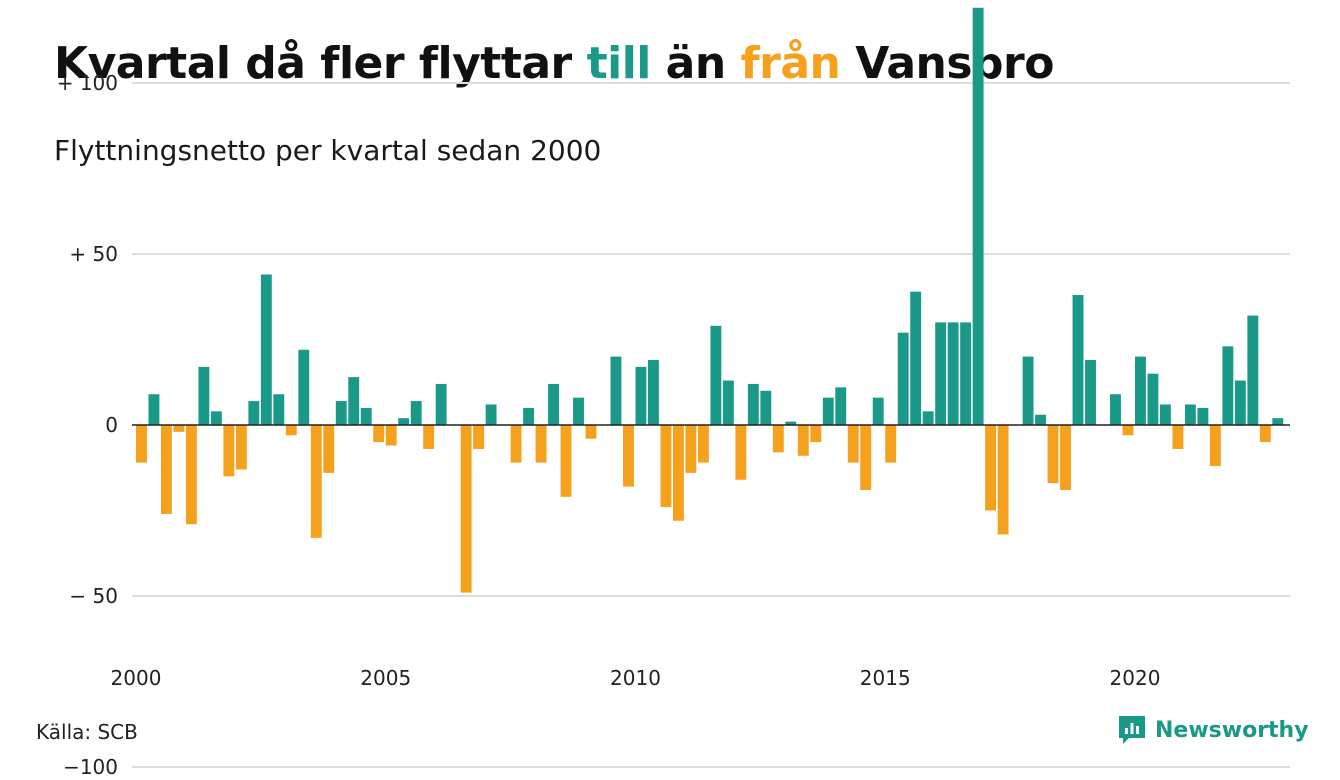 The height and width of the screenshot is (780, 1340). I want to click on x-axis-ticks: 2000 2005 2010 2015 2020, so click(636, 678).